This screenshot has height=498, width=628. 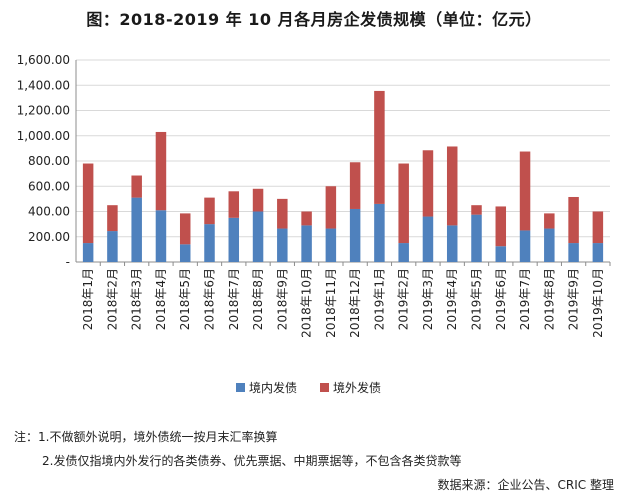 I want to click on x-tick-label: 2018年6月, so click(x=210, y=299).